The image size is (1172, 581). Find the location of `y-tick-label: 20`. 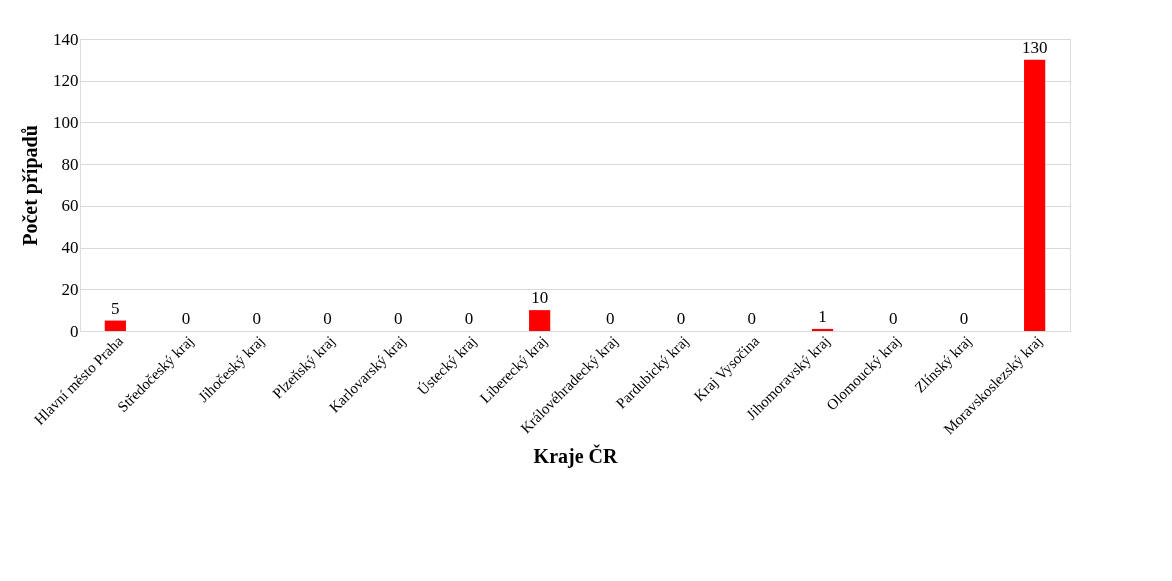

y-tick-label: 20 is located at coordinates (70, 289).